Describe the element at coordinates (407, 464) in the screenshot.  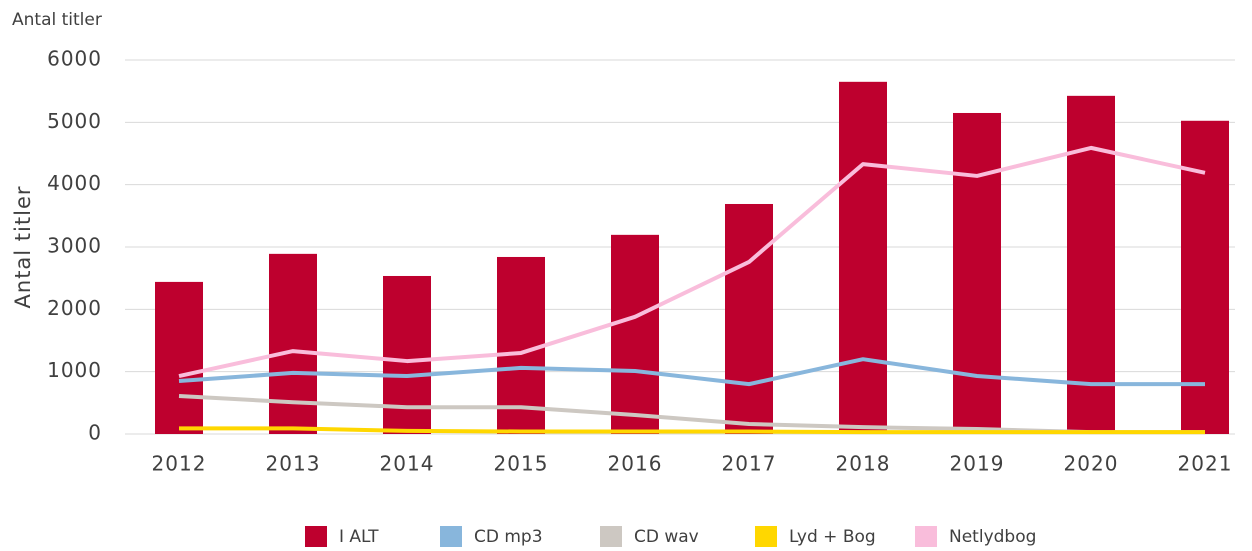
I see `x-tick-label: 2014` at that location.